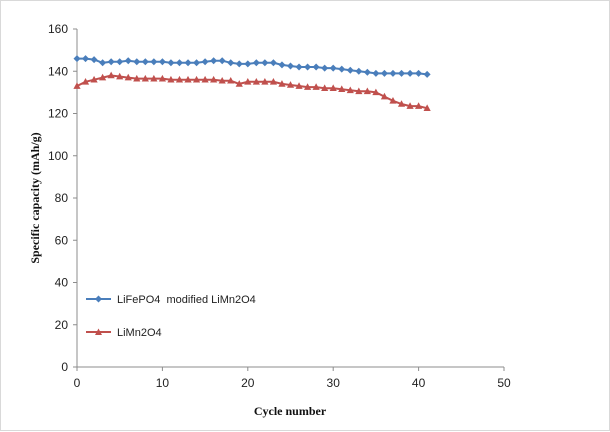 The image size is (610, 432). I want to click on legend: LiFePO4 modified LiMn2O4 LiMn2O4, so click(171, 316).